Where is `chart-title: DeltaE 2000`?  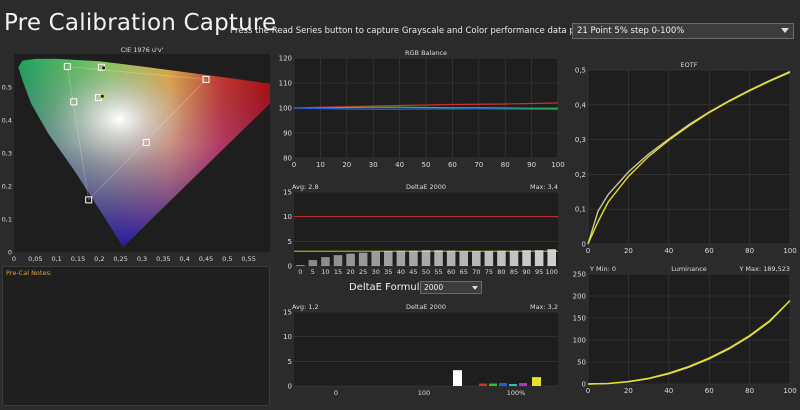 chart-title: DeltaE 2000 is located at coordinates (426, 307).